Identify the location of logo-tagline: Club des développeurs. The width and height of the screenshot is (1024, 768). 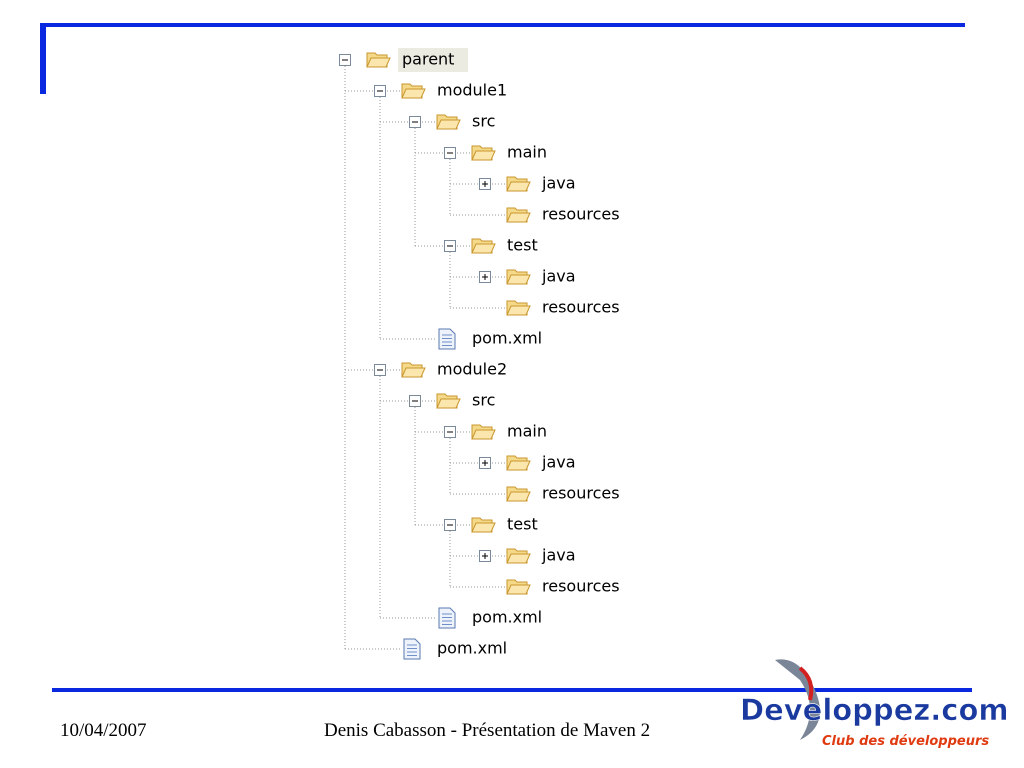
(905, 741).